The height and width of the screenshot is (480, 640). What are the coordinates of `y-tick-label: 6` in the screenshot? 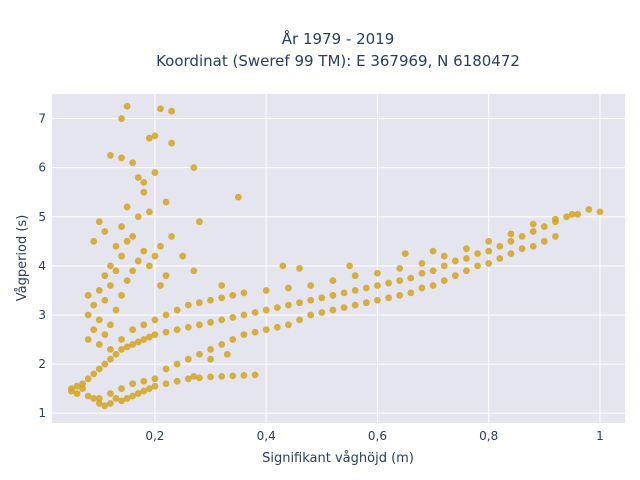 It's located at (42, 168).